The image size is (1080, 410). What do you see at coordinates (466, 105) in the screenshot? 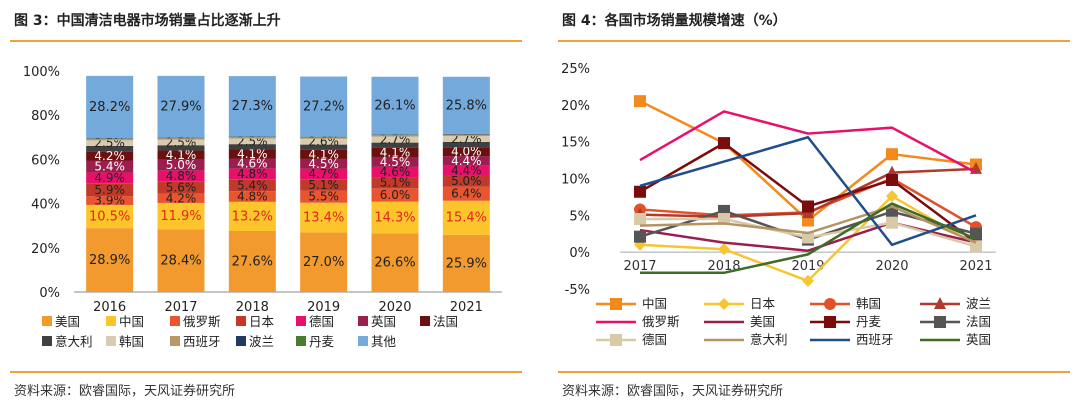
I see `data-label: 25.8%` at bounding box center [466, 105].